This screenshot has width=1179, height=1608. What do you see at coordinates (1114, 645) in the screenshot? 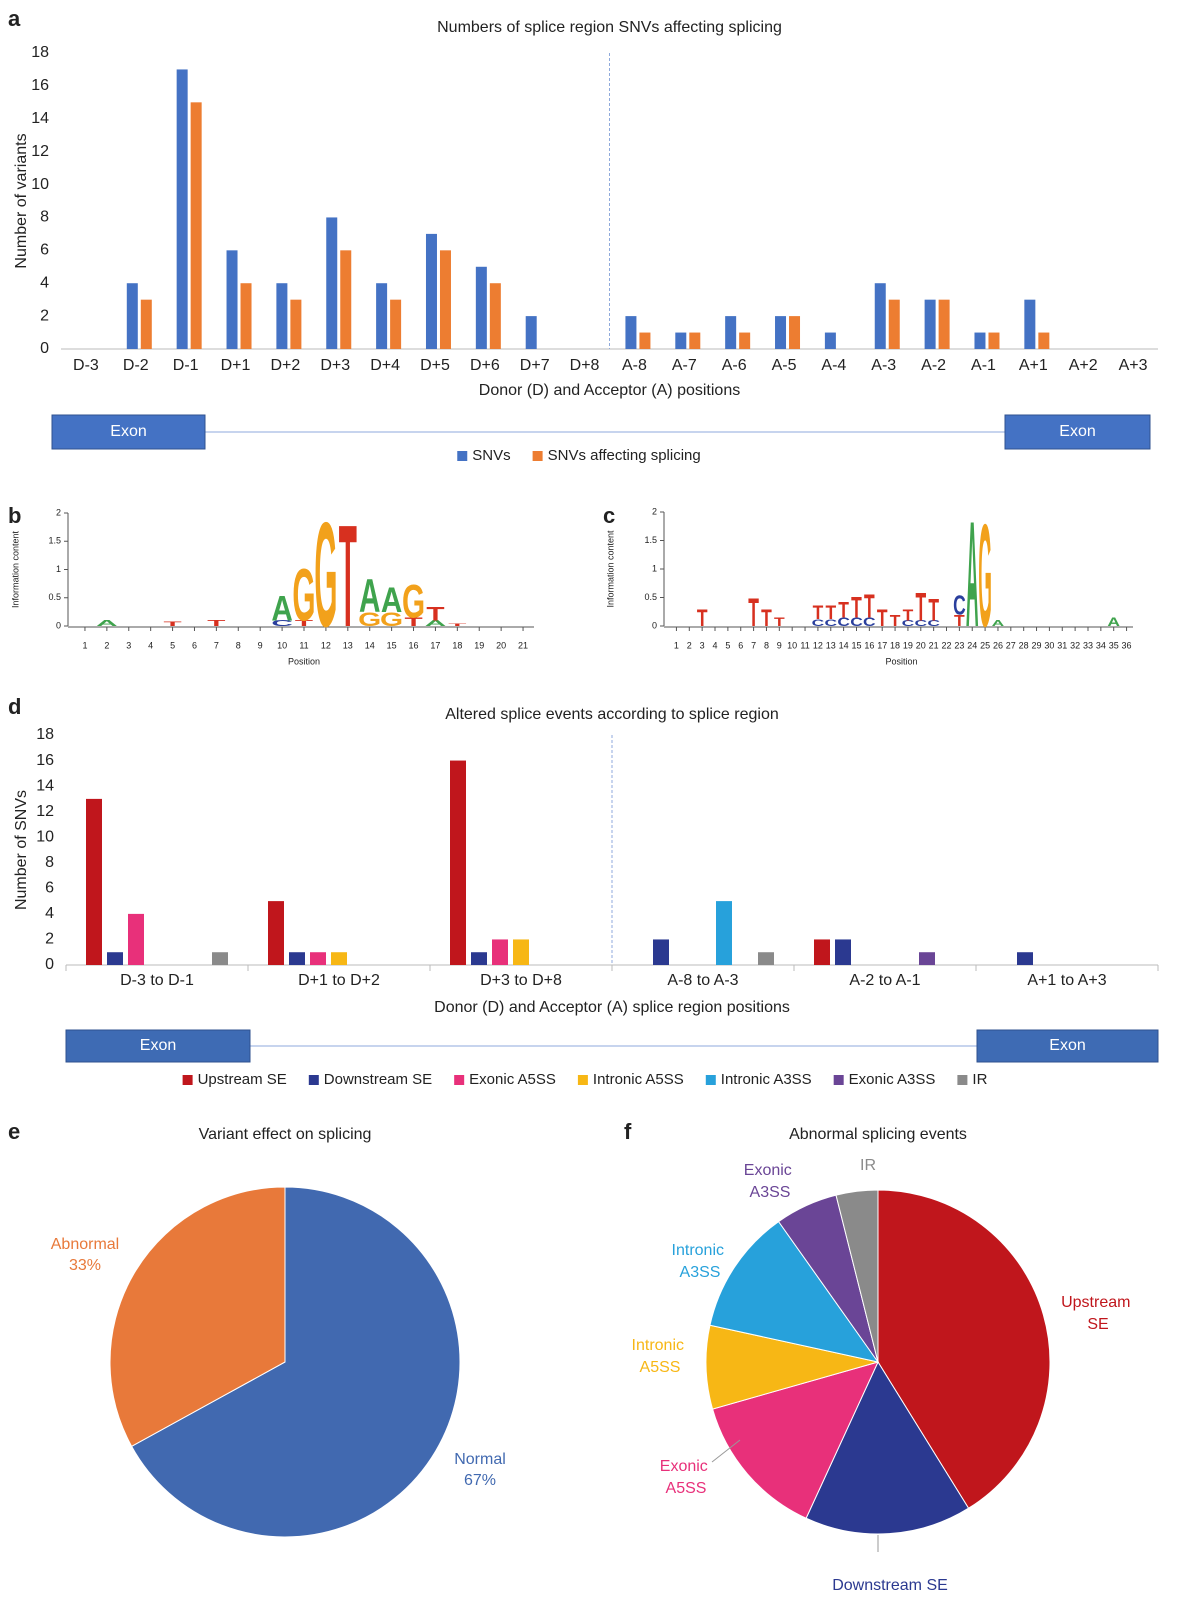
I see `x-tick-label: 35` at bounding box center [1114, 645].